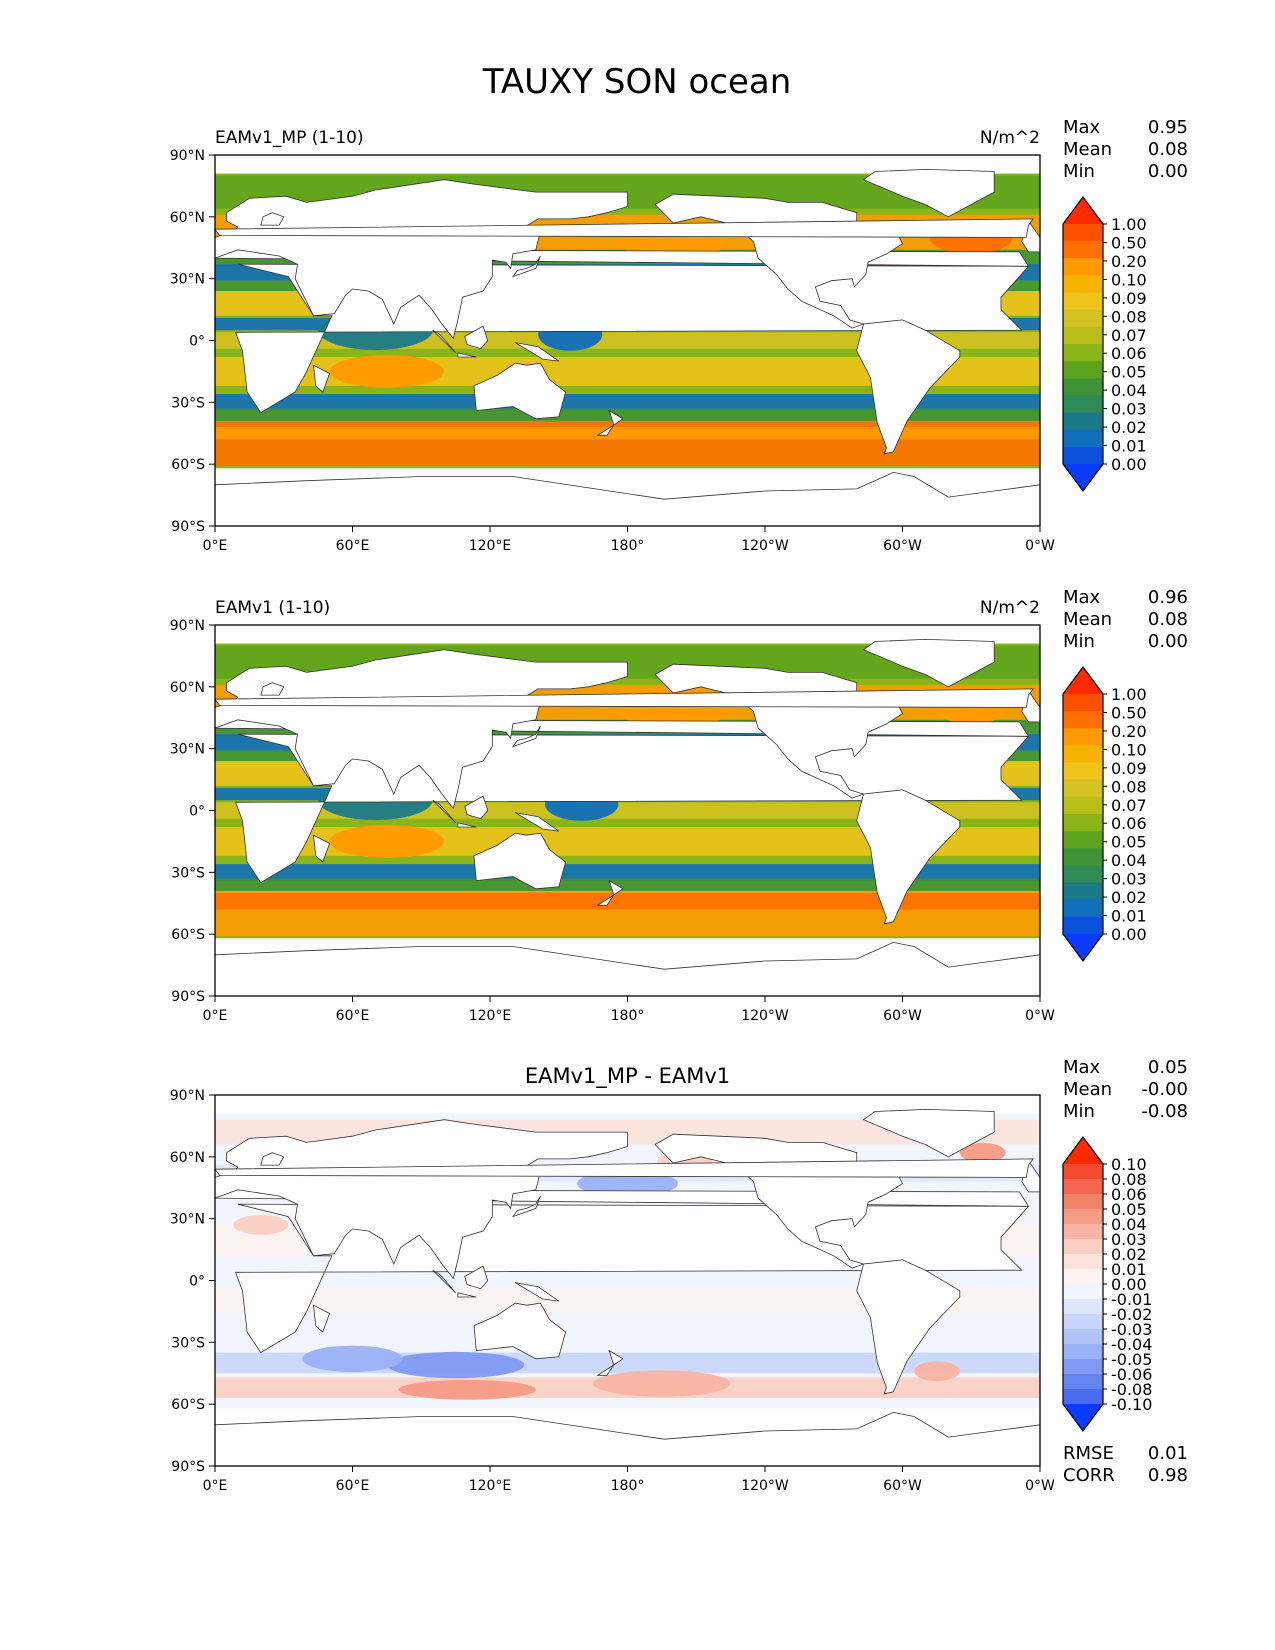 The image size is (1275, 1650). What do you see at coordinates (1040, 1016) in the screenshot?
I see `lon-tick-label: 0°W` at bounding box center [1040, 1016].